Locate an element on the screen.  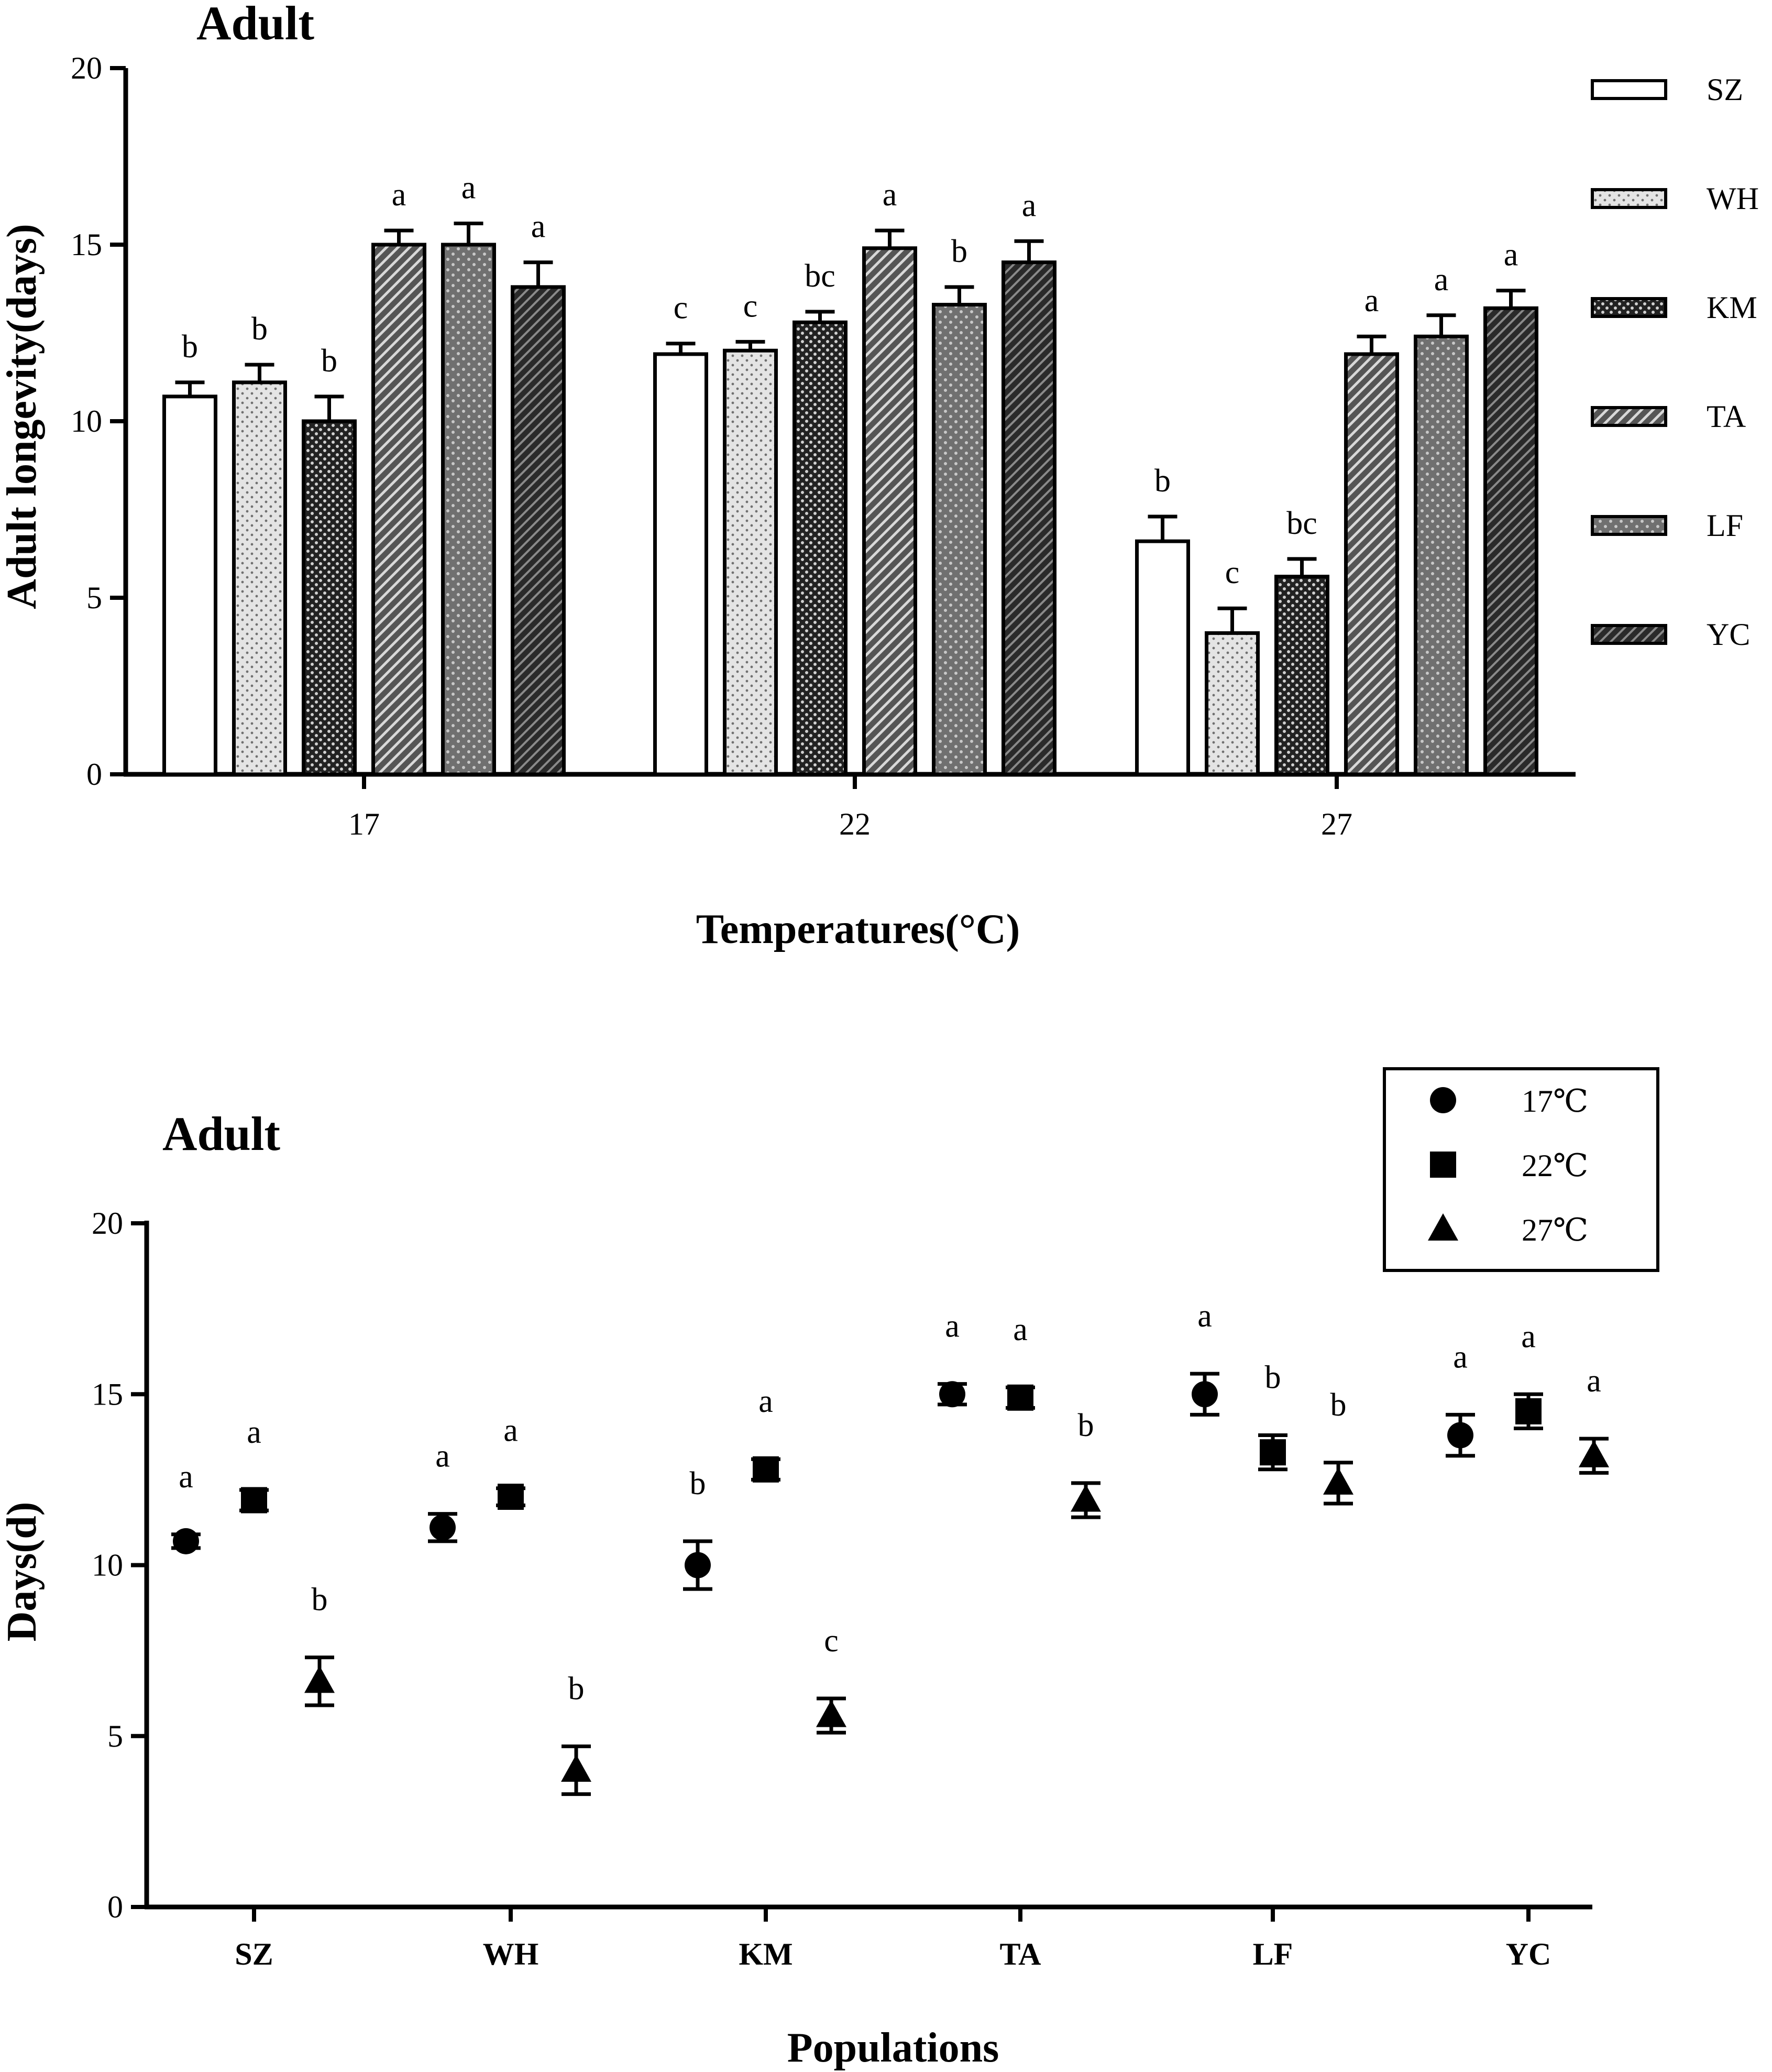
point-legend-box is located at coordinates (1521, 1169).